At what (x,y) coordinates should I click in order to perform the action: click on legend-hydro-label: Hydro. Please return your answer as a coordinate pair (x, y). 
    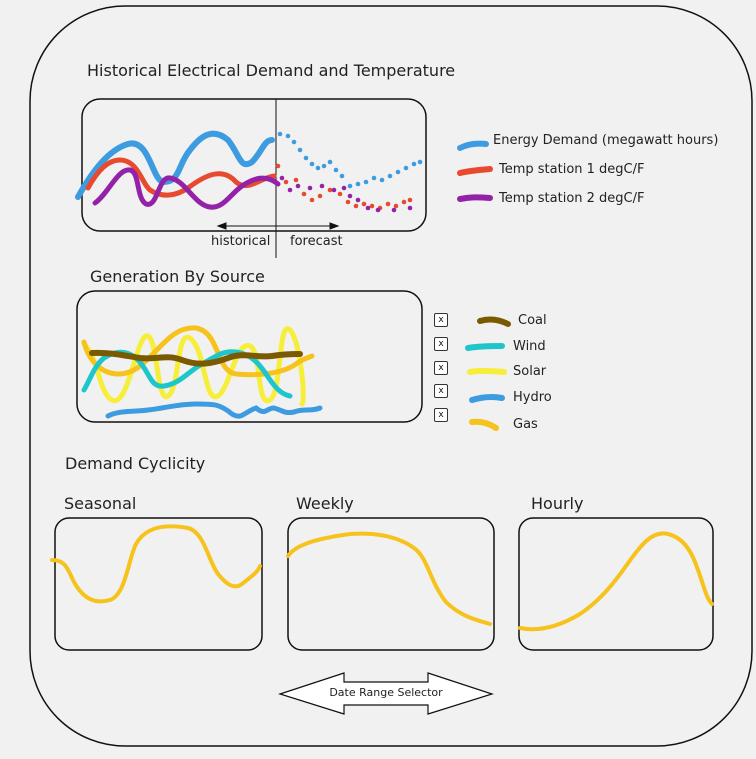
    Looking at the image, I should click on (532, 397).